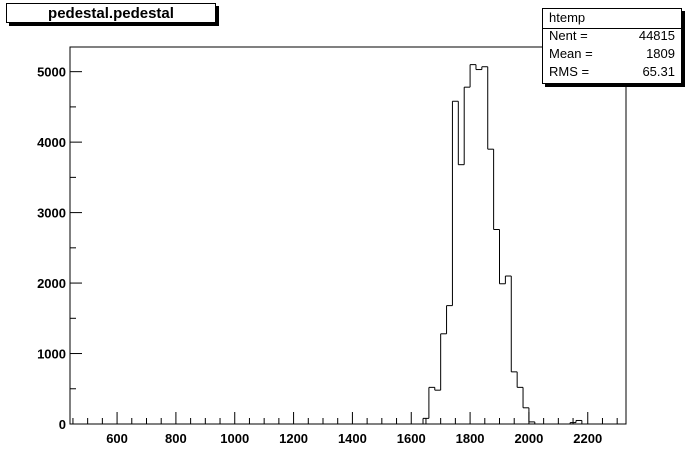 This screenshot has height=472, width=696. I want to click on x-tick-label: 600, so click(117, 438).